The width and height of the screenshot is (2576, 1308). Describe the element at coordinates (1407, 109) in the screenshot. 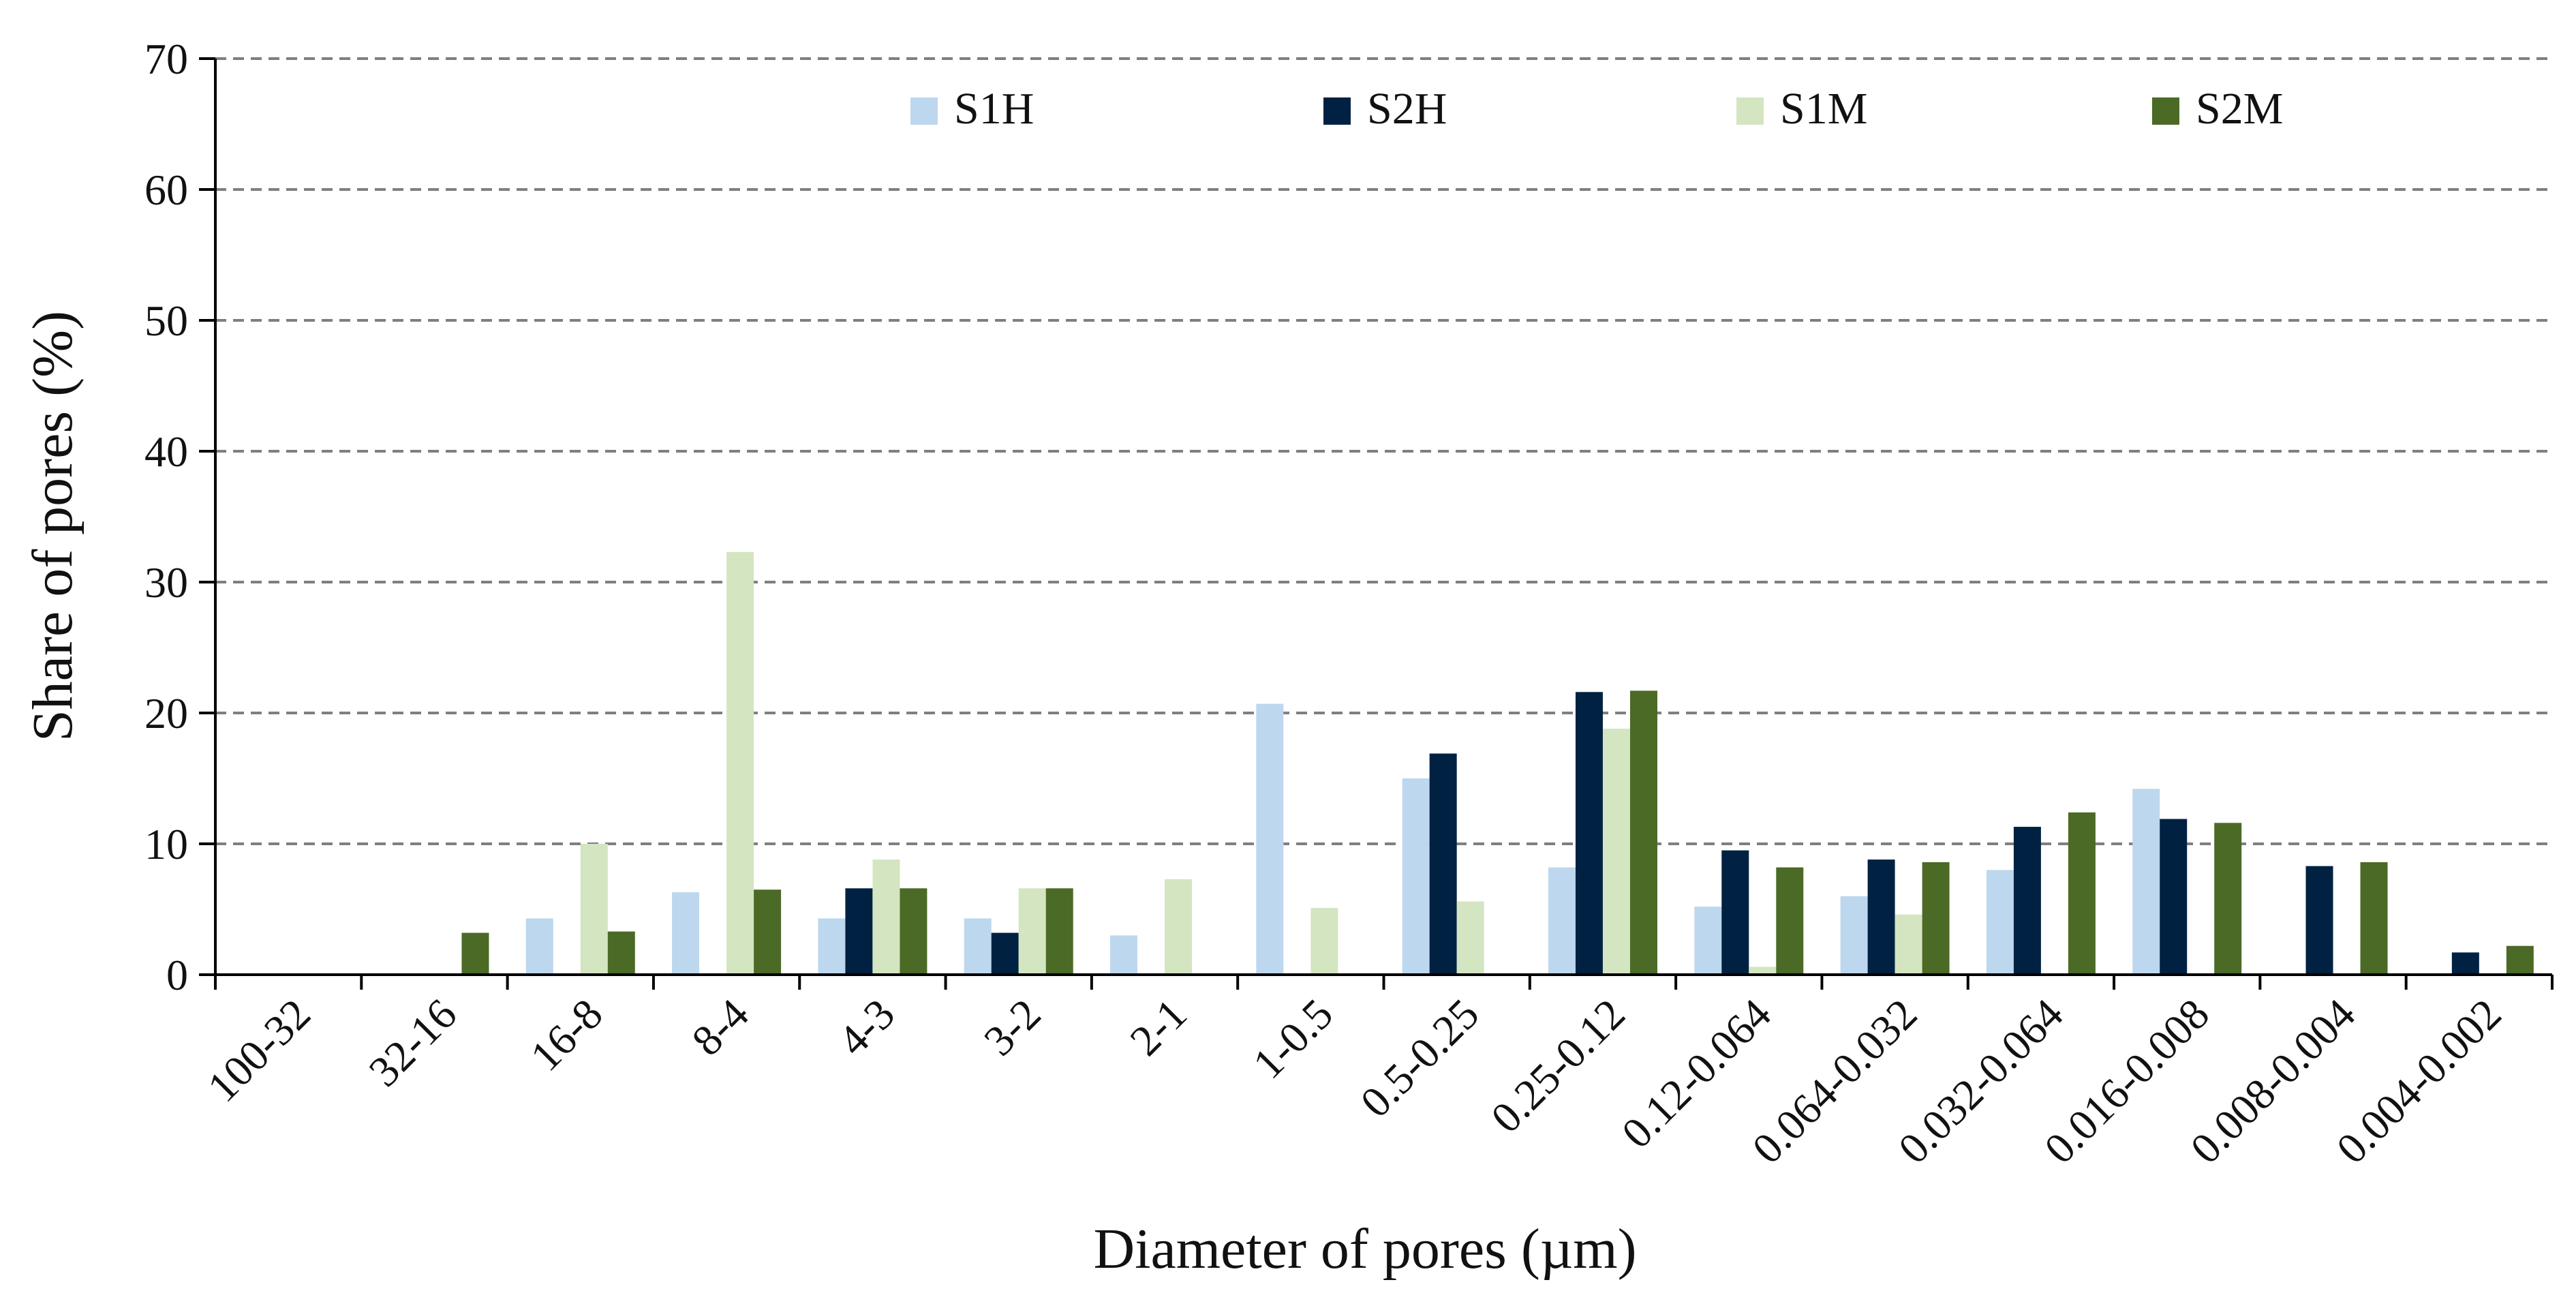

I see `legend-label: S2H` at that location.